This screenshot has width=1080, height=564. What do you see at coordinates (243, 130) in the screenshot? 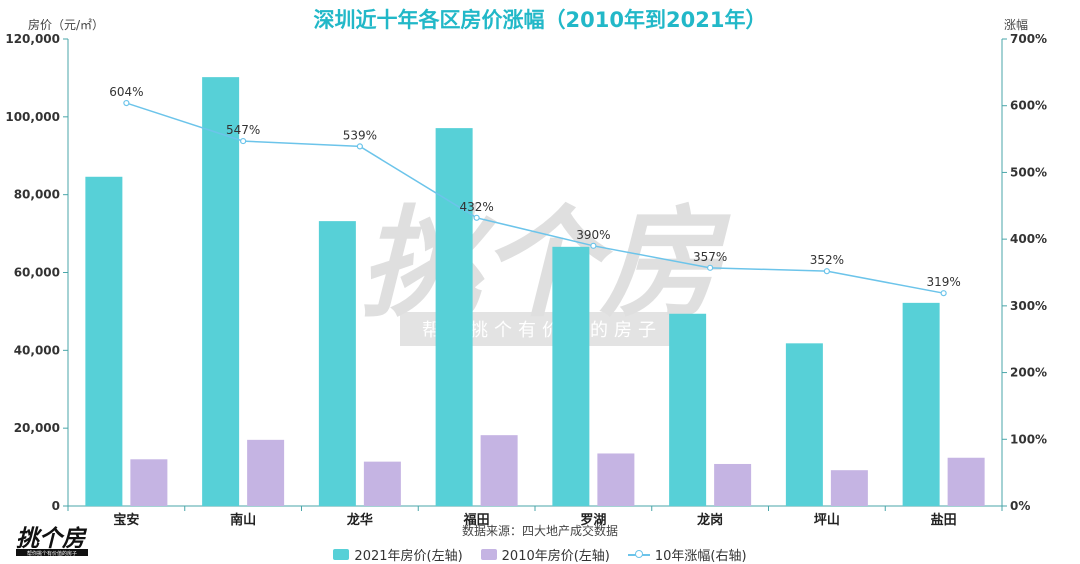
I see `growth-label: 547%` at bounding box center [243, 130].